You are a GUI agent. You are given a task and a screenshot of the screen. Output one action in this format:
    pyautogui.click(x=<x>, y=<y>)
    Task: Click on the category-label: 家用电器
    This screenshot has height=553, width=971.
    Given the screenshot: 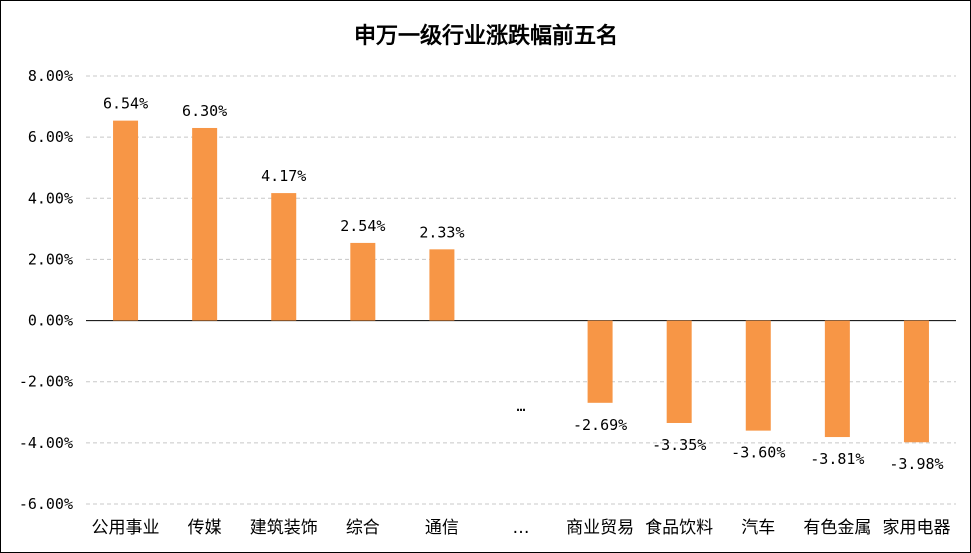 What is the action you would take?
    pyautogui.click(x=916, y=528)
    